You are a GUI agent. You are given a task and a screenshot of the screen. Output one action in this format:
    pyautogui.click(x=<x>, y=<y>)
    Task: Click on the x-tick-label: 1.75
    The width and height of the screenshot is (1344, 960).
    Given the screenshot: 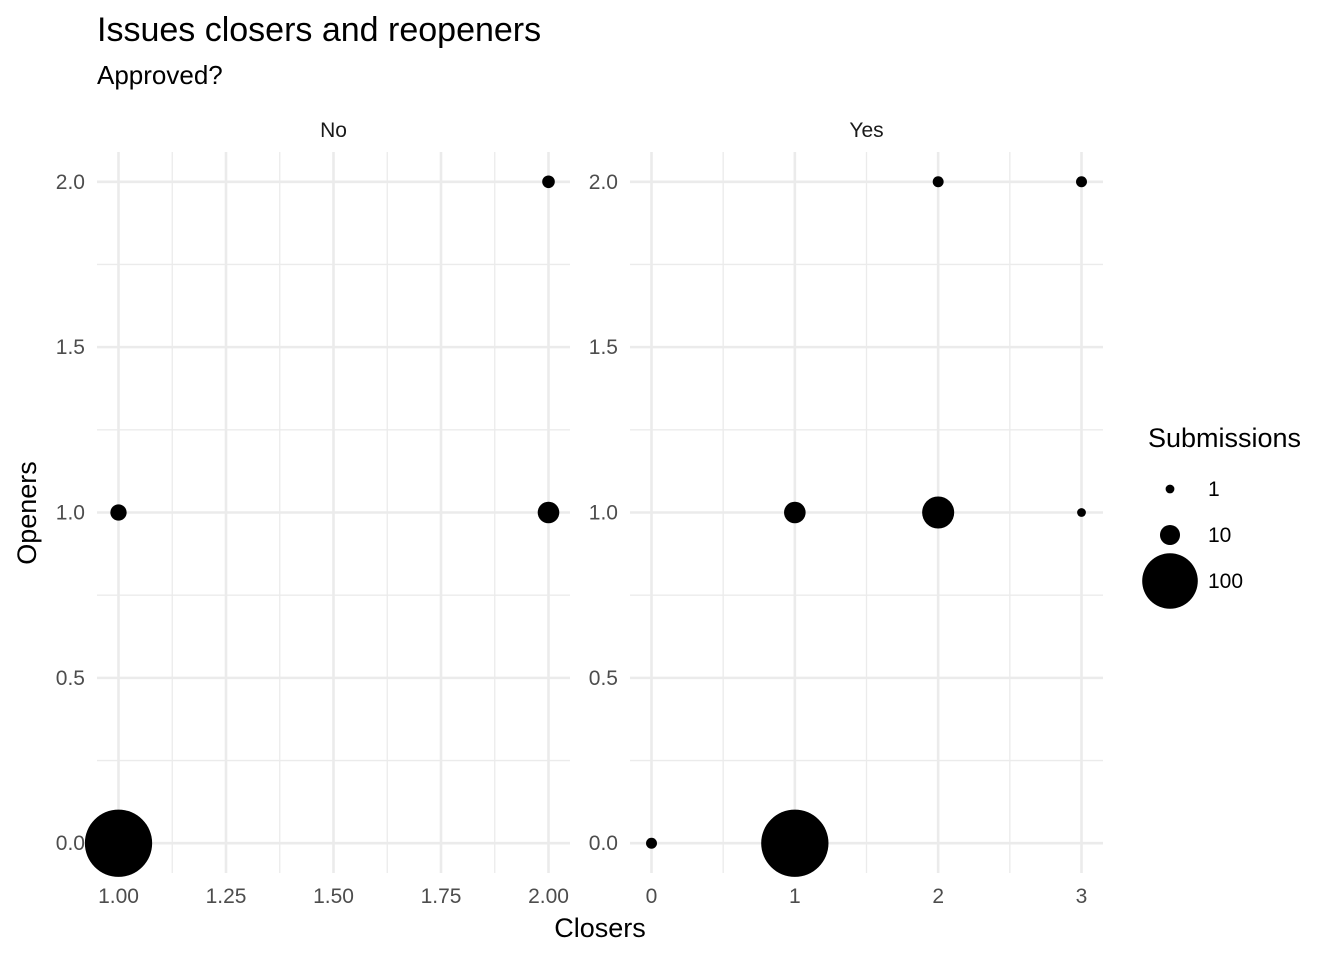 What is the action you would take?
    pyautogui.click(x=441, y=896)
    